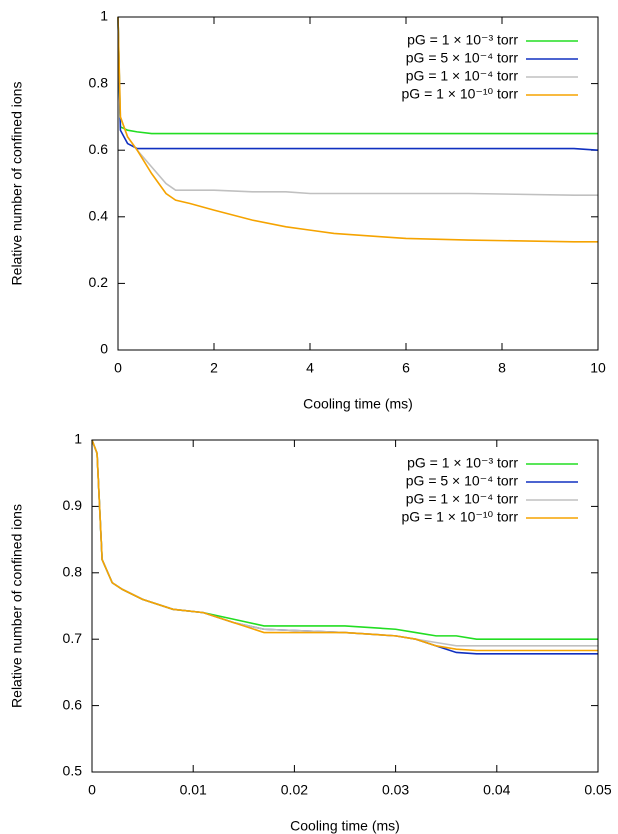  Describe the element at coordinates (406, 368) in the screenshot. I see `x-tick-label: 6` at that location.